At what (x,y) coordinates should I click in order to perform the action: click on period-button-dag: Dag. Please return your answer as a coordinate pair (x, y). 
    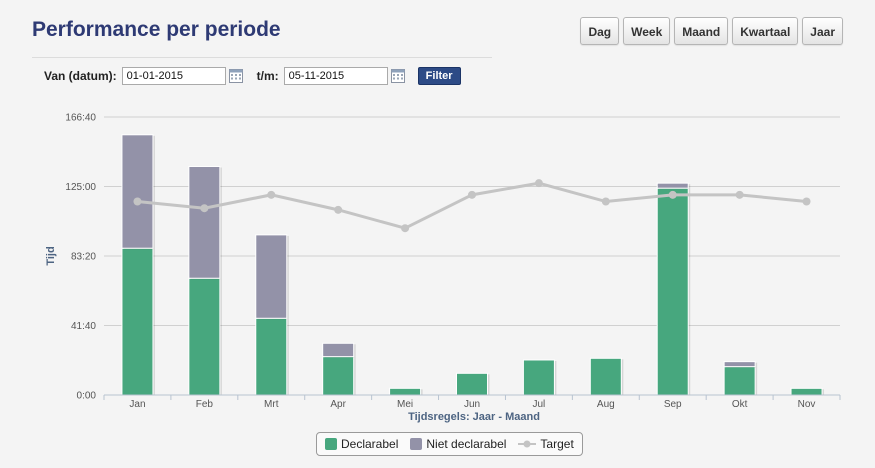
    Looking at the image, I should click on (600, 31).